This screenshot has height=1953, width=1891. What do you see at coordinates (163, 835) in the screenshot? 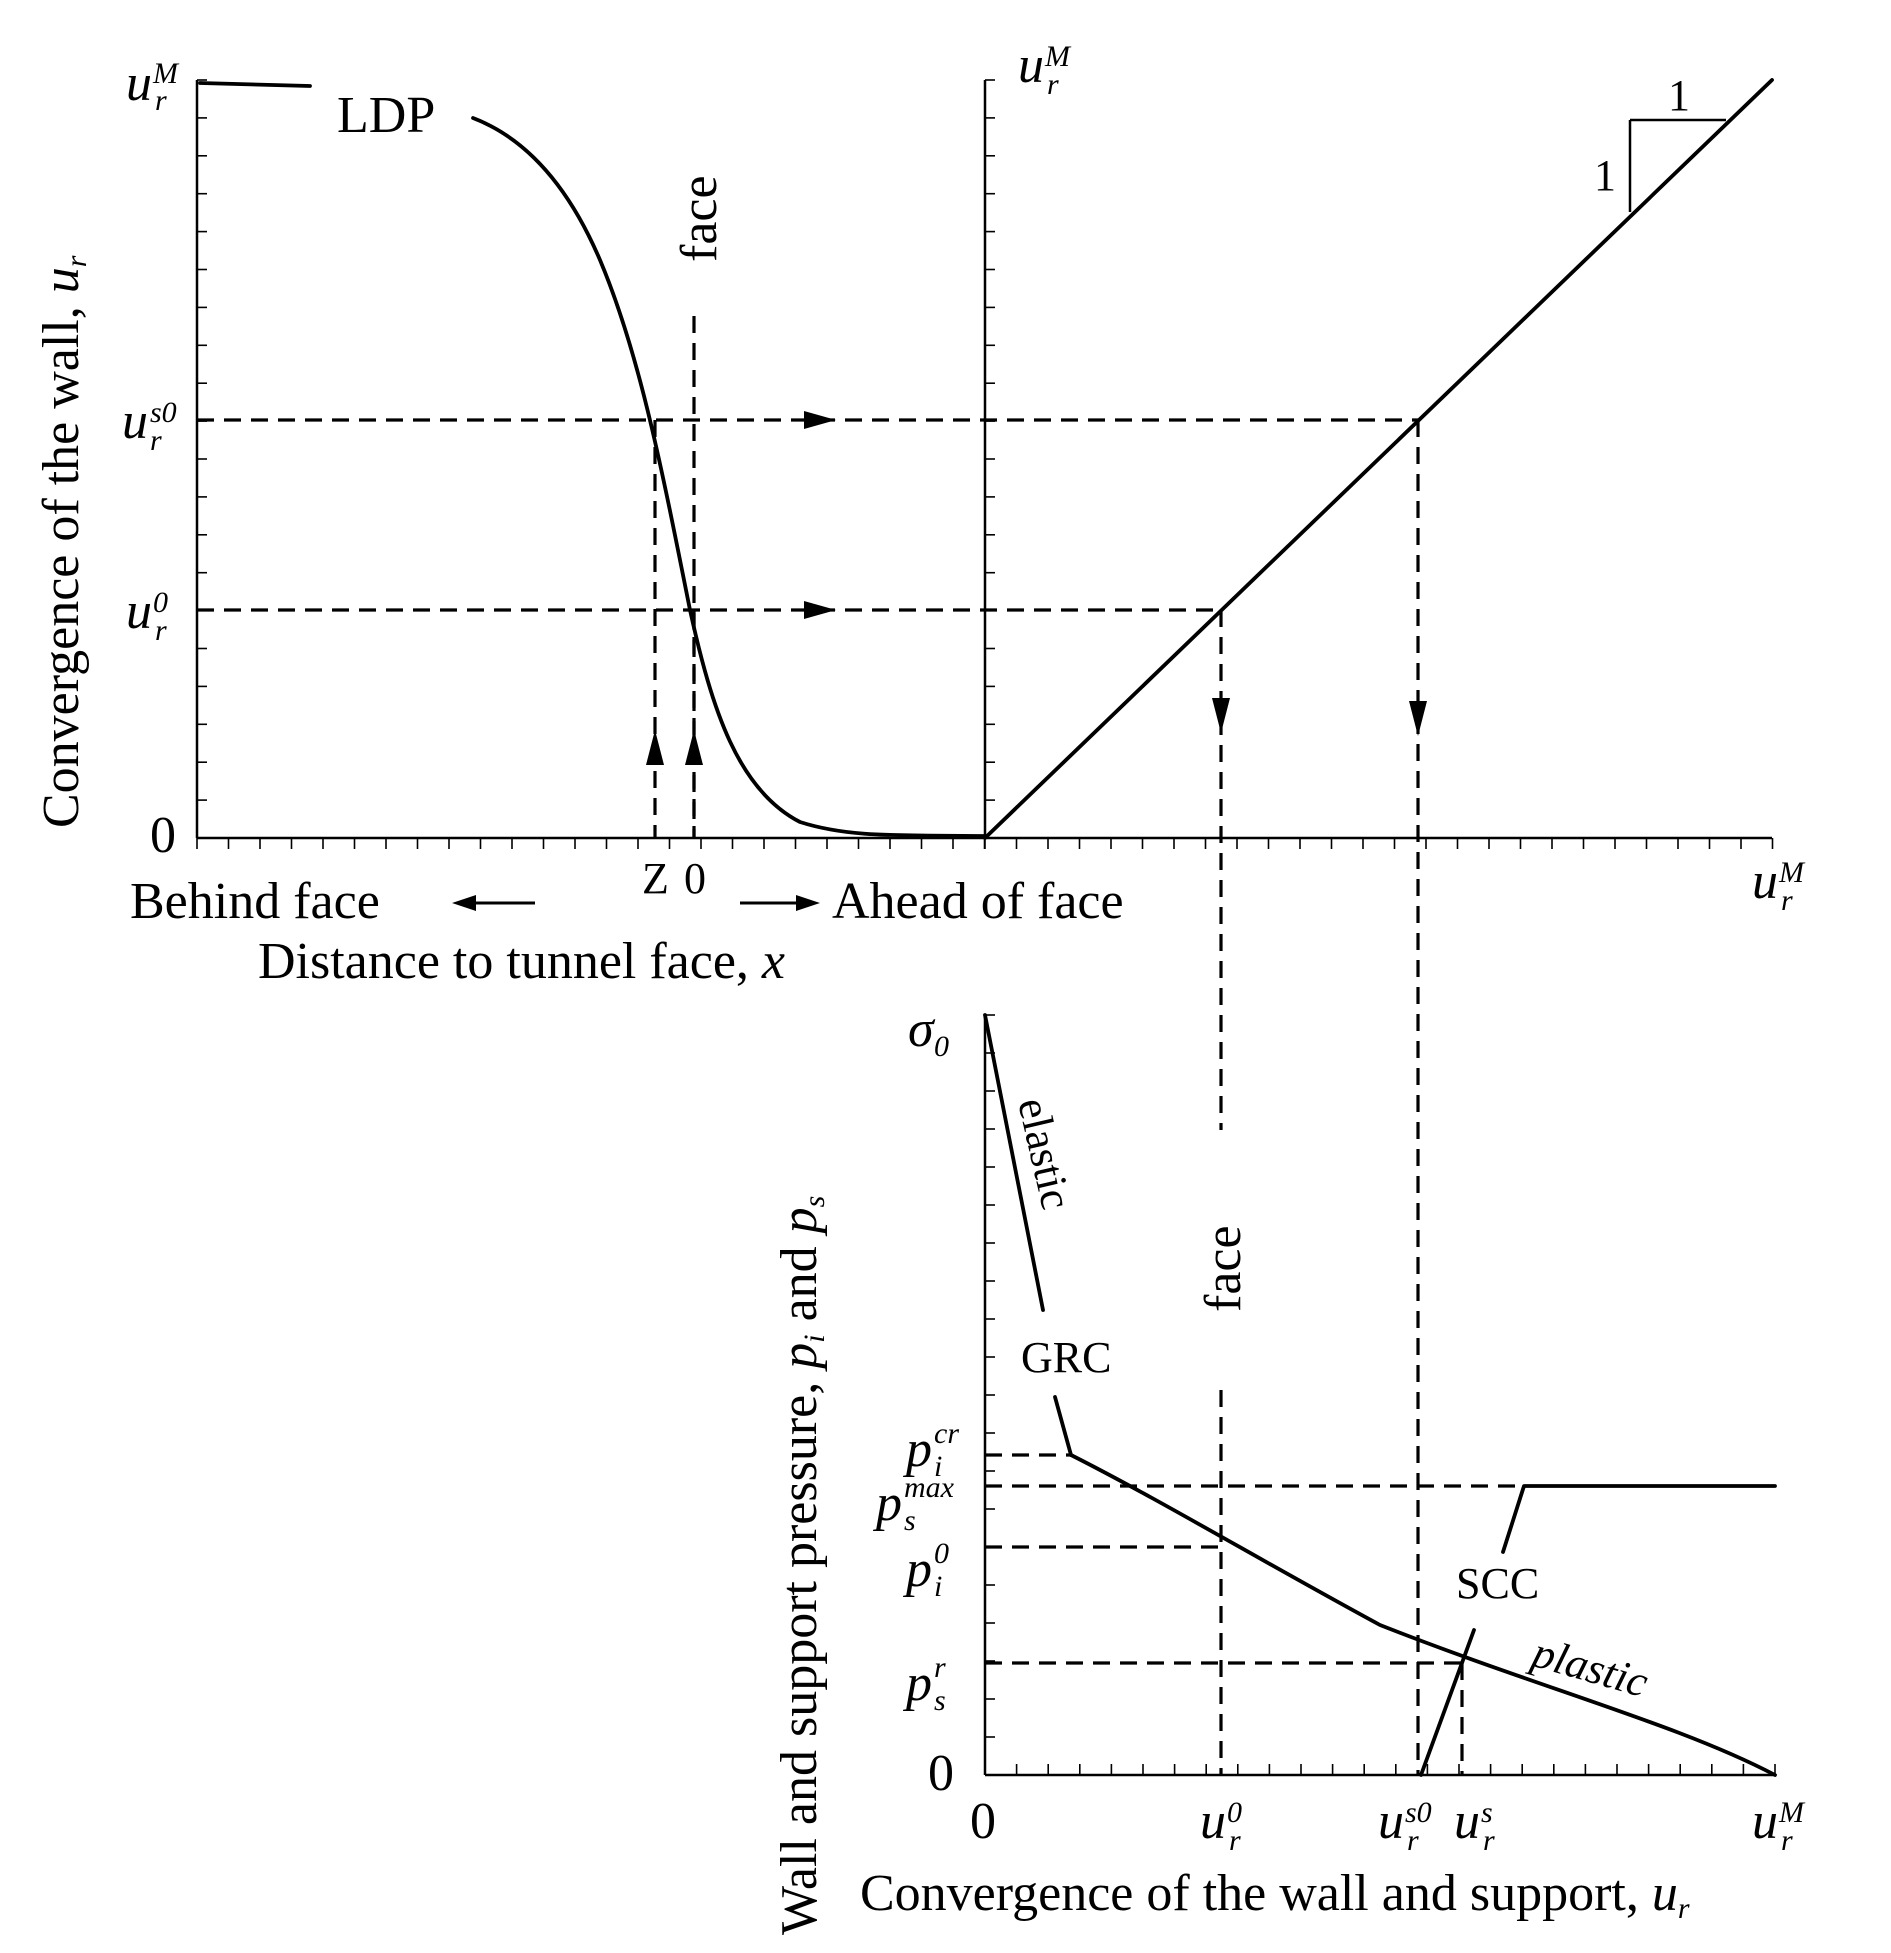
I see `ldp-label-zero: 0` at bounding box center [163, 835].